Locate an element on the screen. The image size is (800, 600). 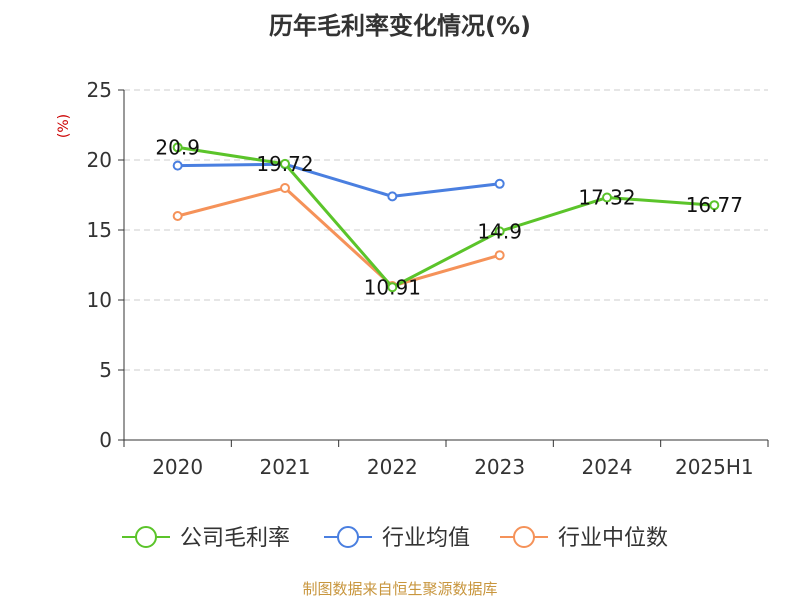
data-label: 16.77 is located at coordinates (714, 205).